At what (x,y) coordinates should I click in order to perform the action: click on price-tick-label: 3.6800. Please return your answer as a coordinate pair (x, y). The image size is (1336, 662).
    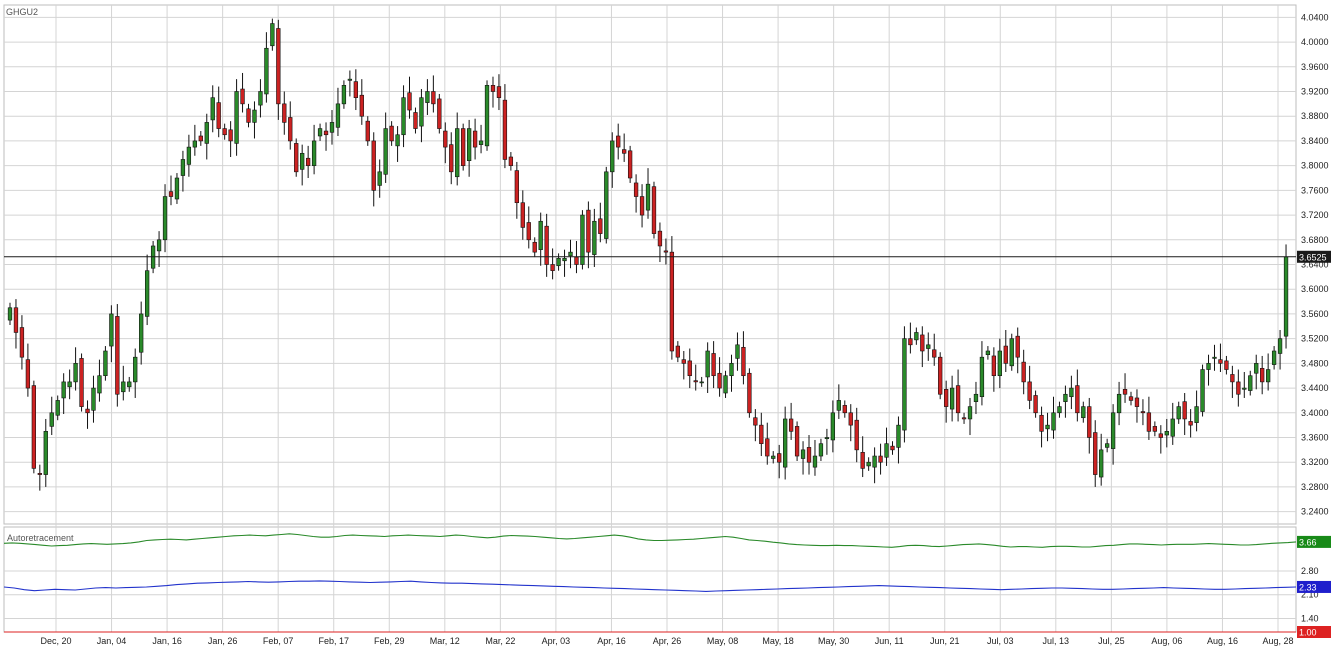
    Looking at the image, I should click on (1315, 240).